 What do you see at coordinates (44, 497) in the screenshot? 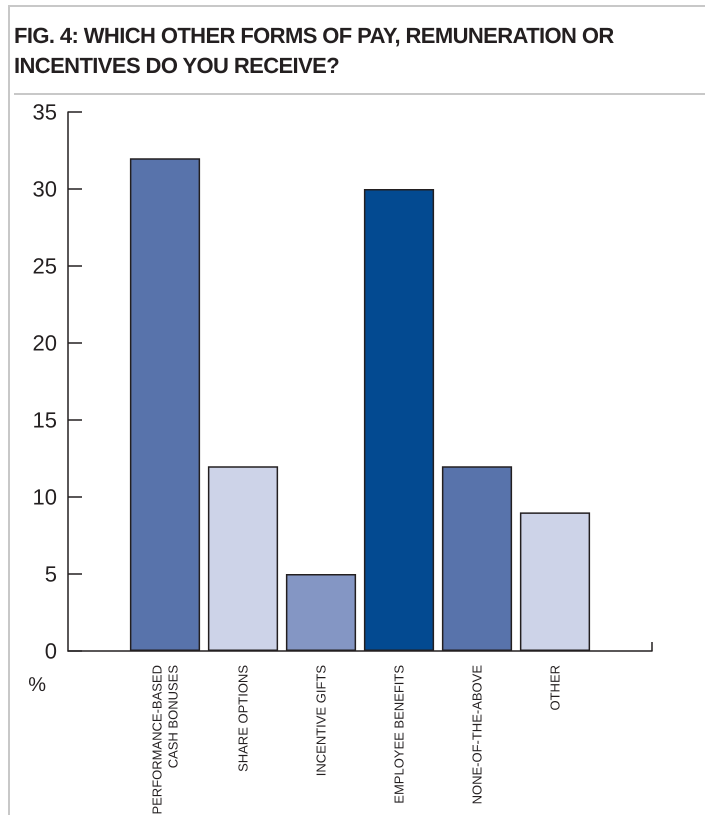
I see `y-tick-label: 10` at bounding box center [44, 497].